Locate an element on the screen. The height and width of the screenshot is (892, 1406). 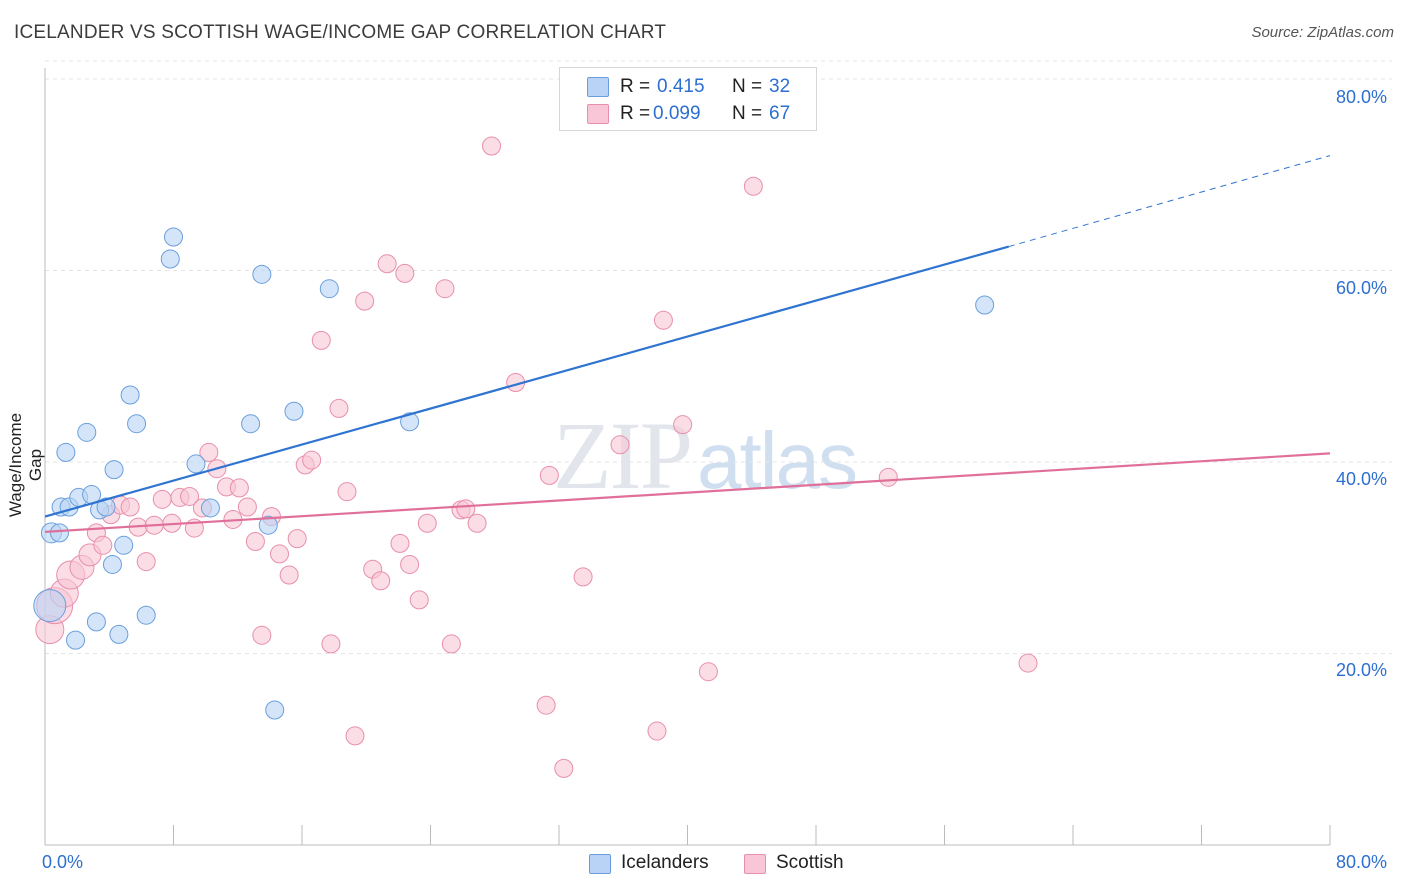
legend-row-scottish: R = 0.099 N = 67 is located at coordinates (688, 114).